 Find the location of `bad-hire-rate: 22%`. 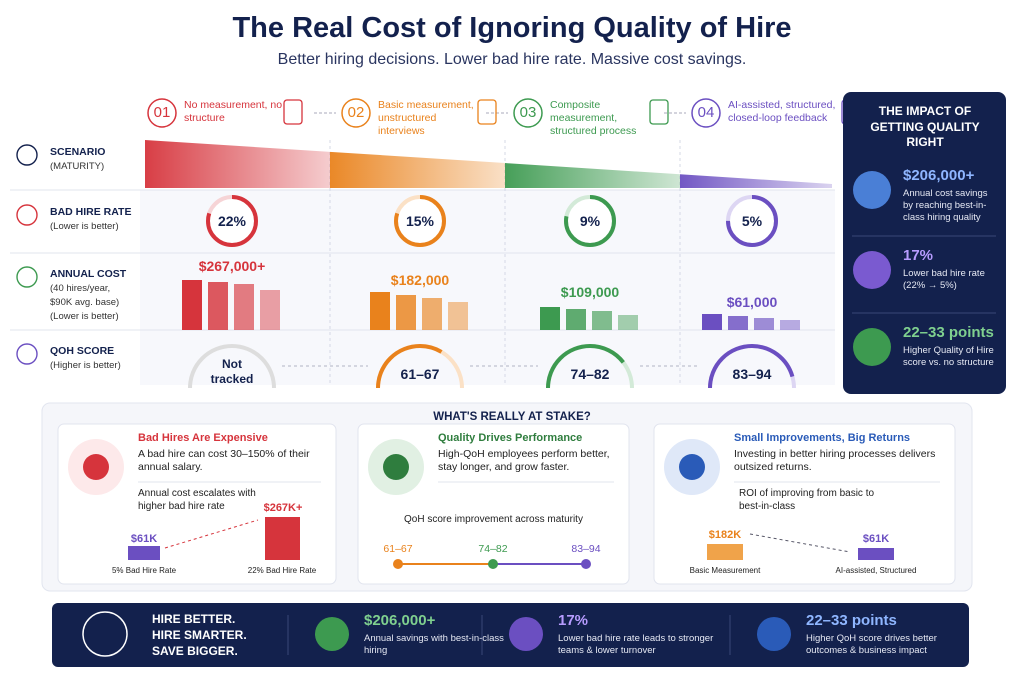

bad-hire-rate: 22% is located at coordinates (232, 221).